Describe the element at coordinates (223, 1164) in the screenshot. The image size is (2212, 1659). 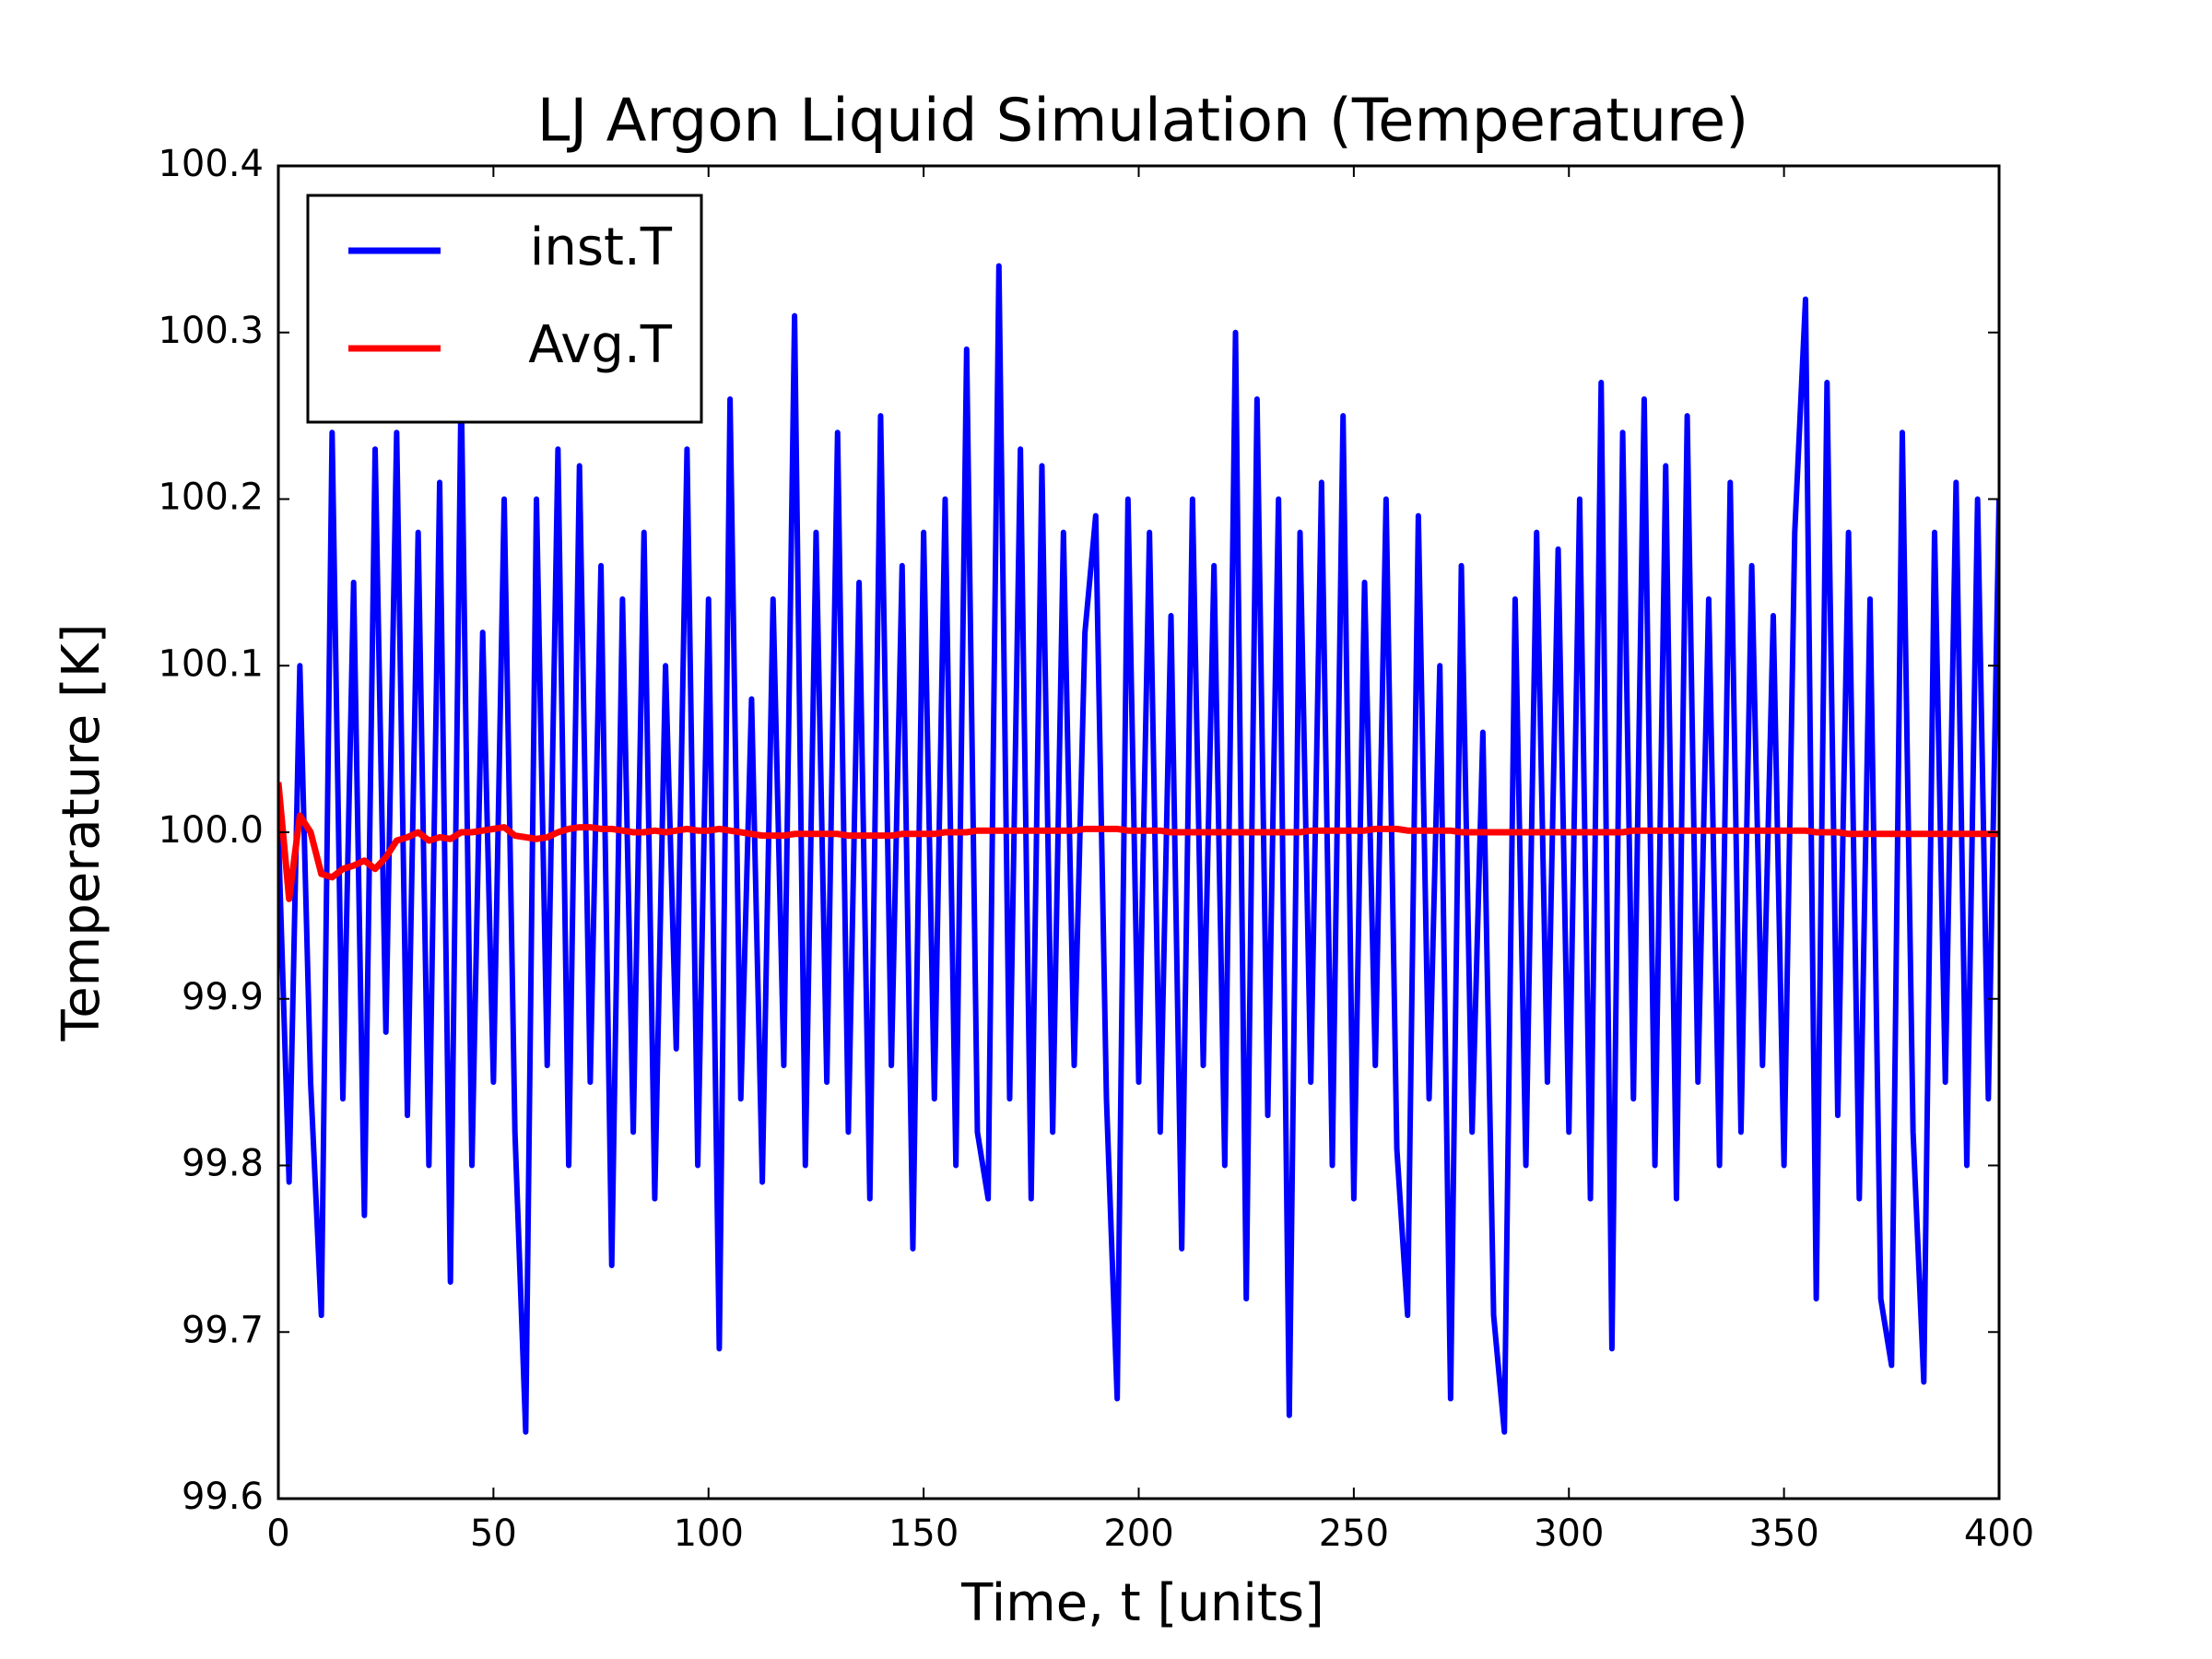
I see `y-tick-label: 99.8` at that location.